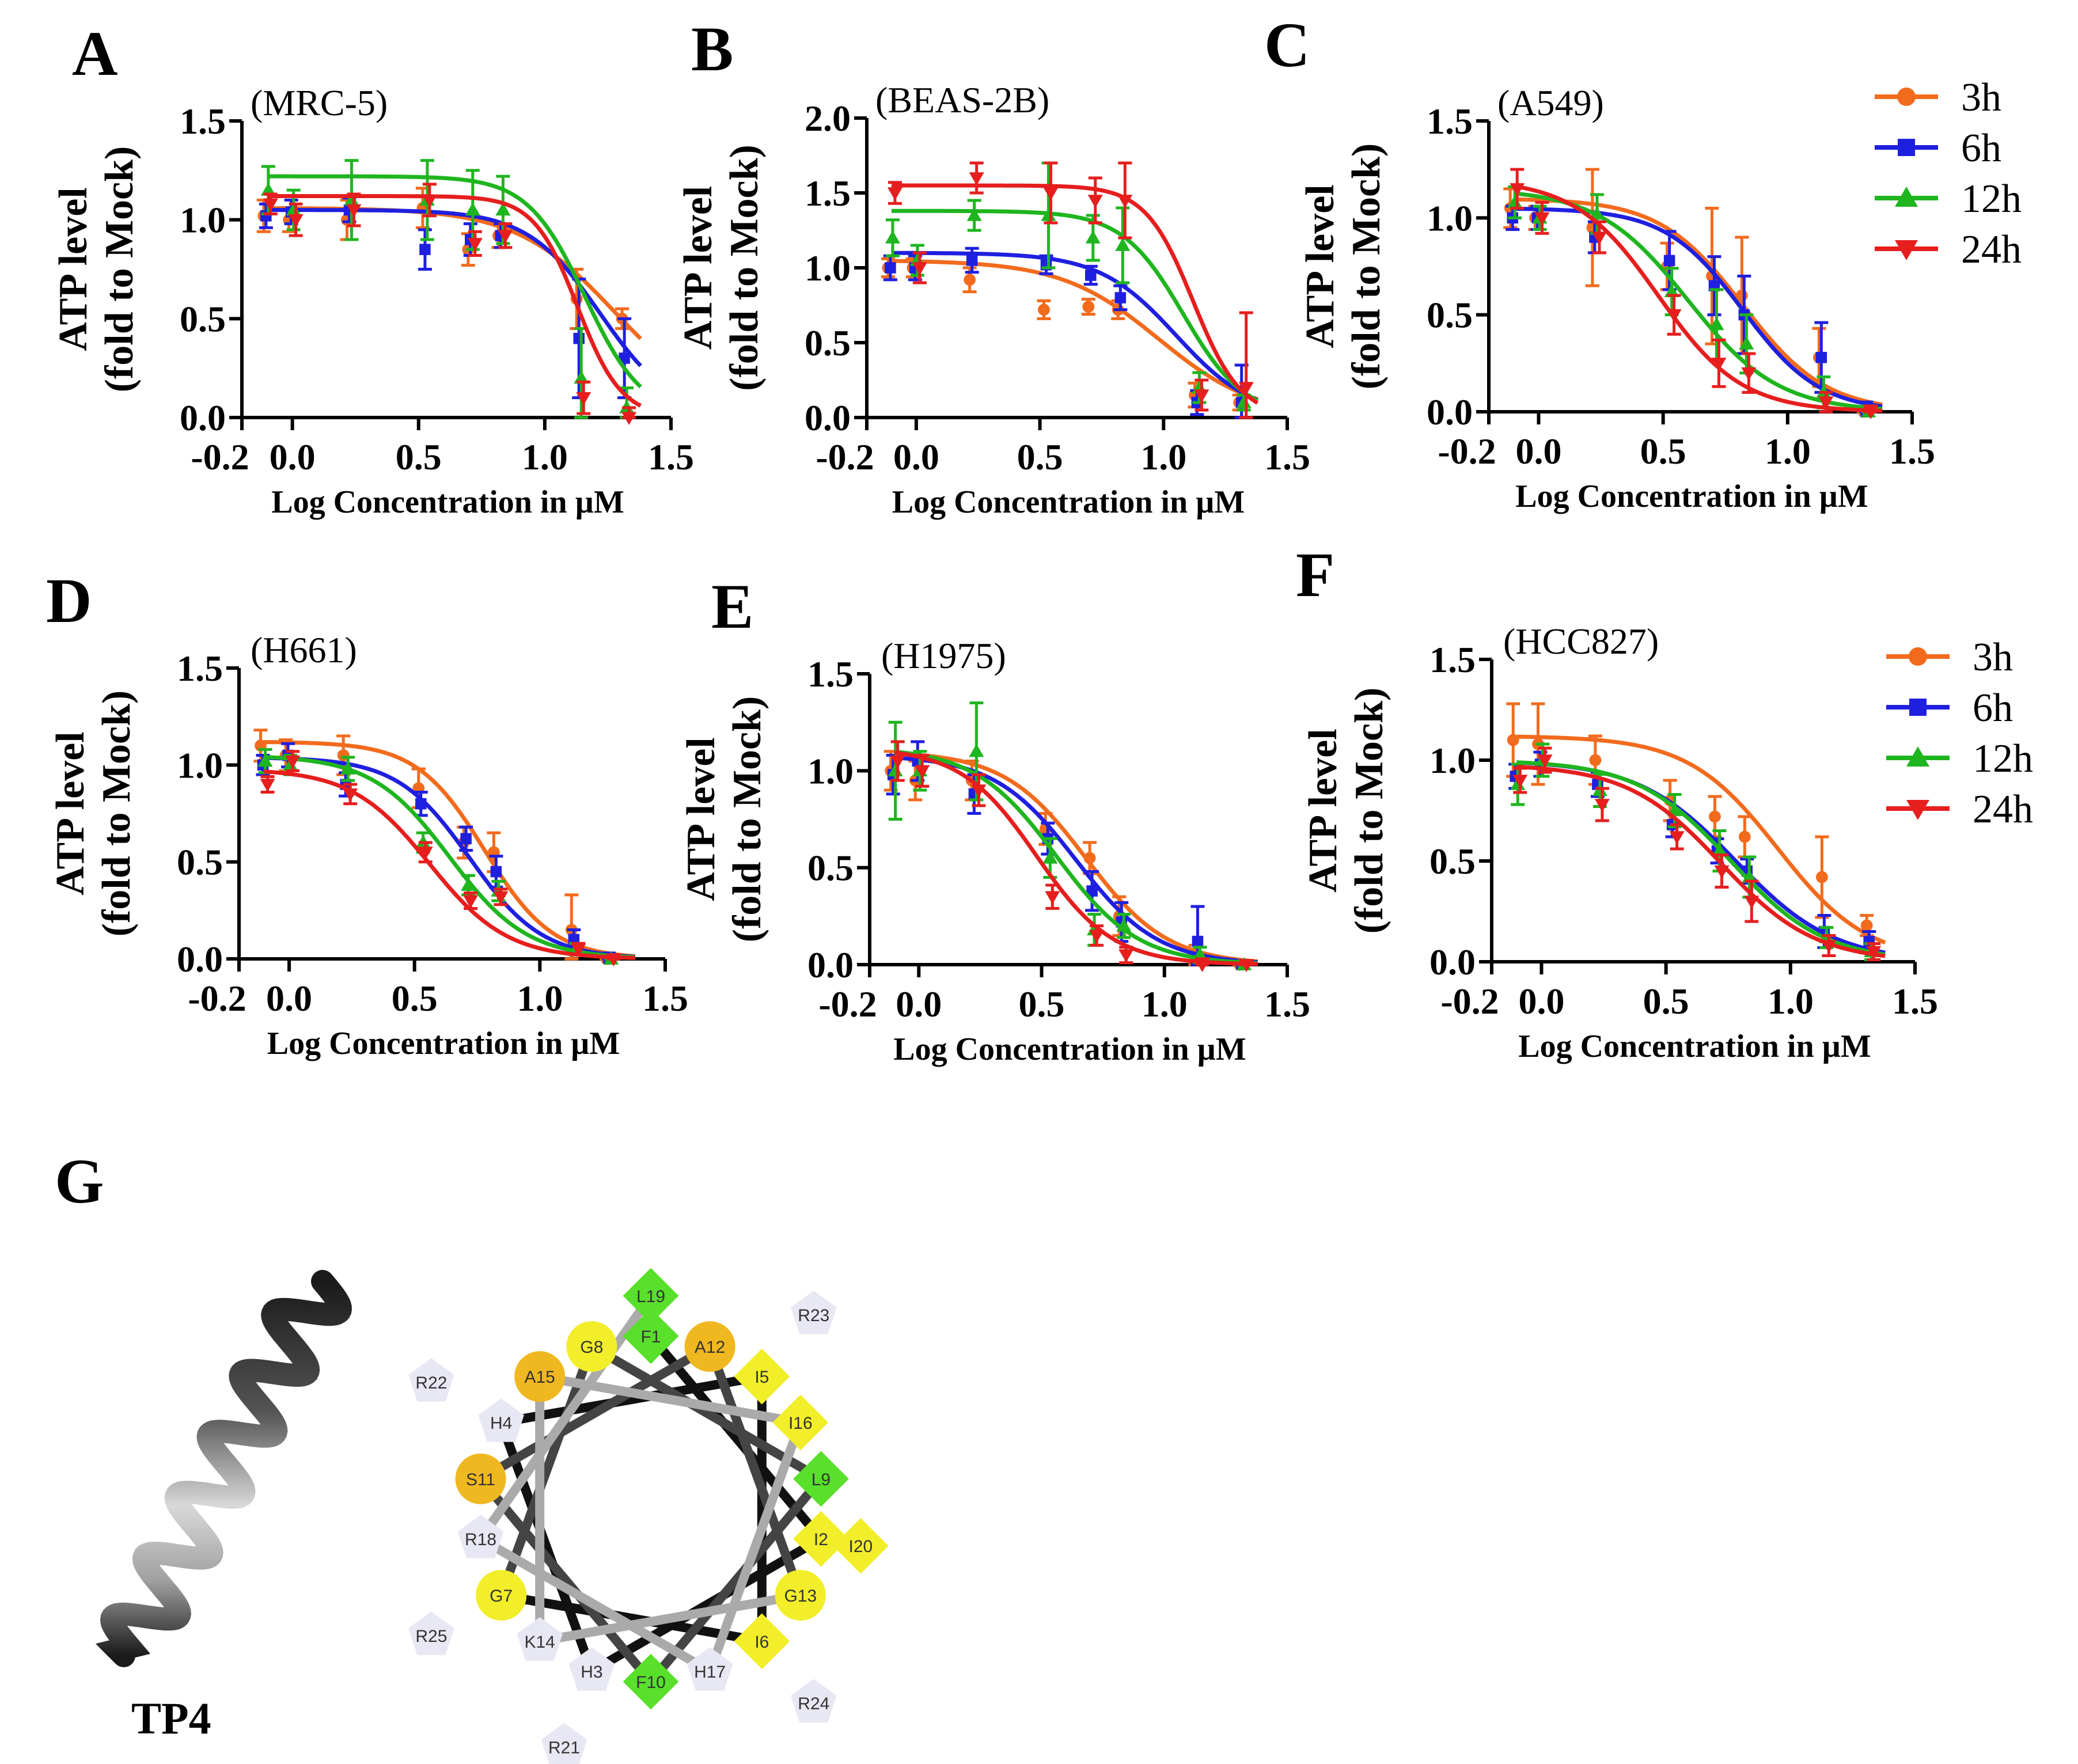  I want to click on residue-label: H17, so click(710, 1672).